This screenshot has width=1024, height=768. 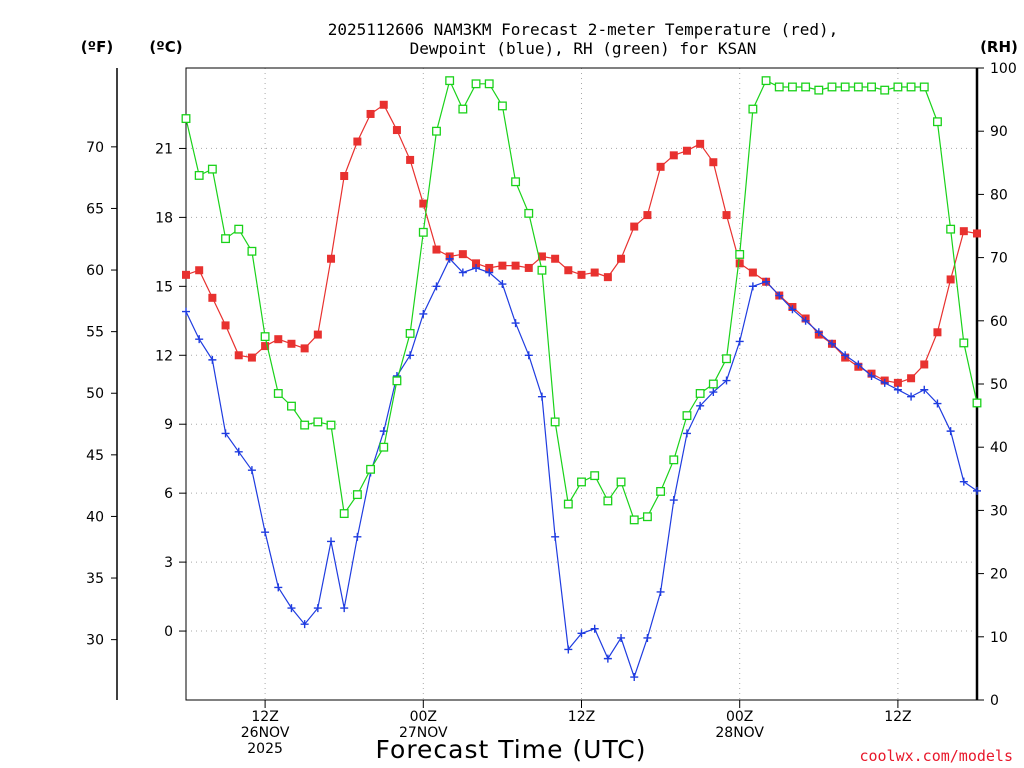 I want to click on rh-tick-label: 20, so click(x=999, y=575).